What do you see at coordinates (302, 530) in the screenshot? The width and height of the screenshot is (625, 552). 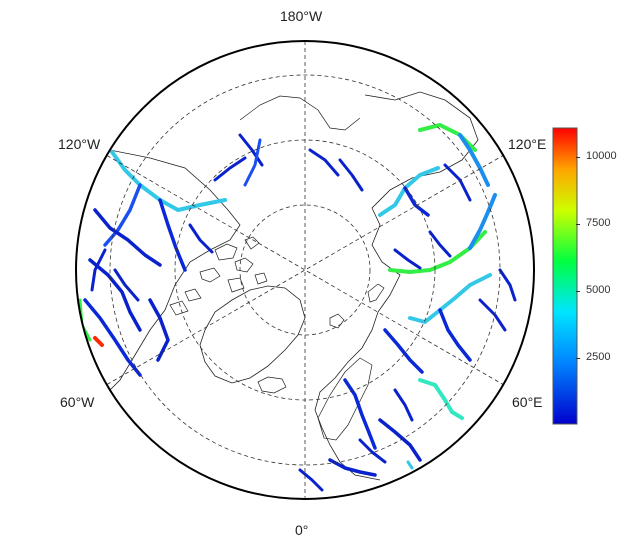 I see `longitude-label-0: 0°` at bounding box center [302, 530].